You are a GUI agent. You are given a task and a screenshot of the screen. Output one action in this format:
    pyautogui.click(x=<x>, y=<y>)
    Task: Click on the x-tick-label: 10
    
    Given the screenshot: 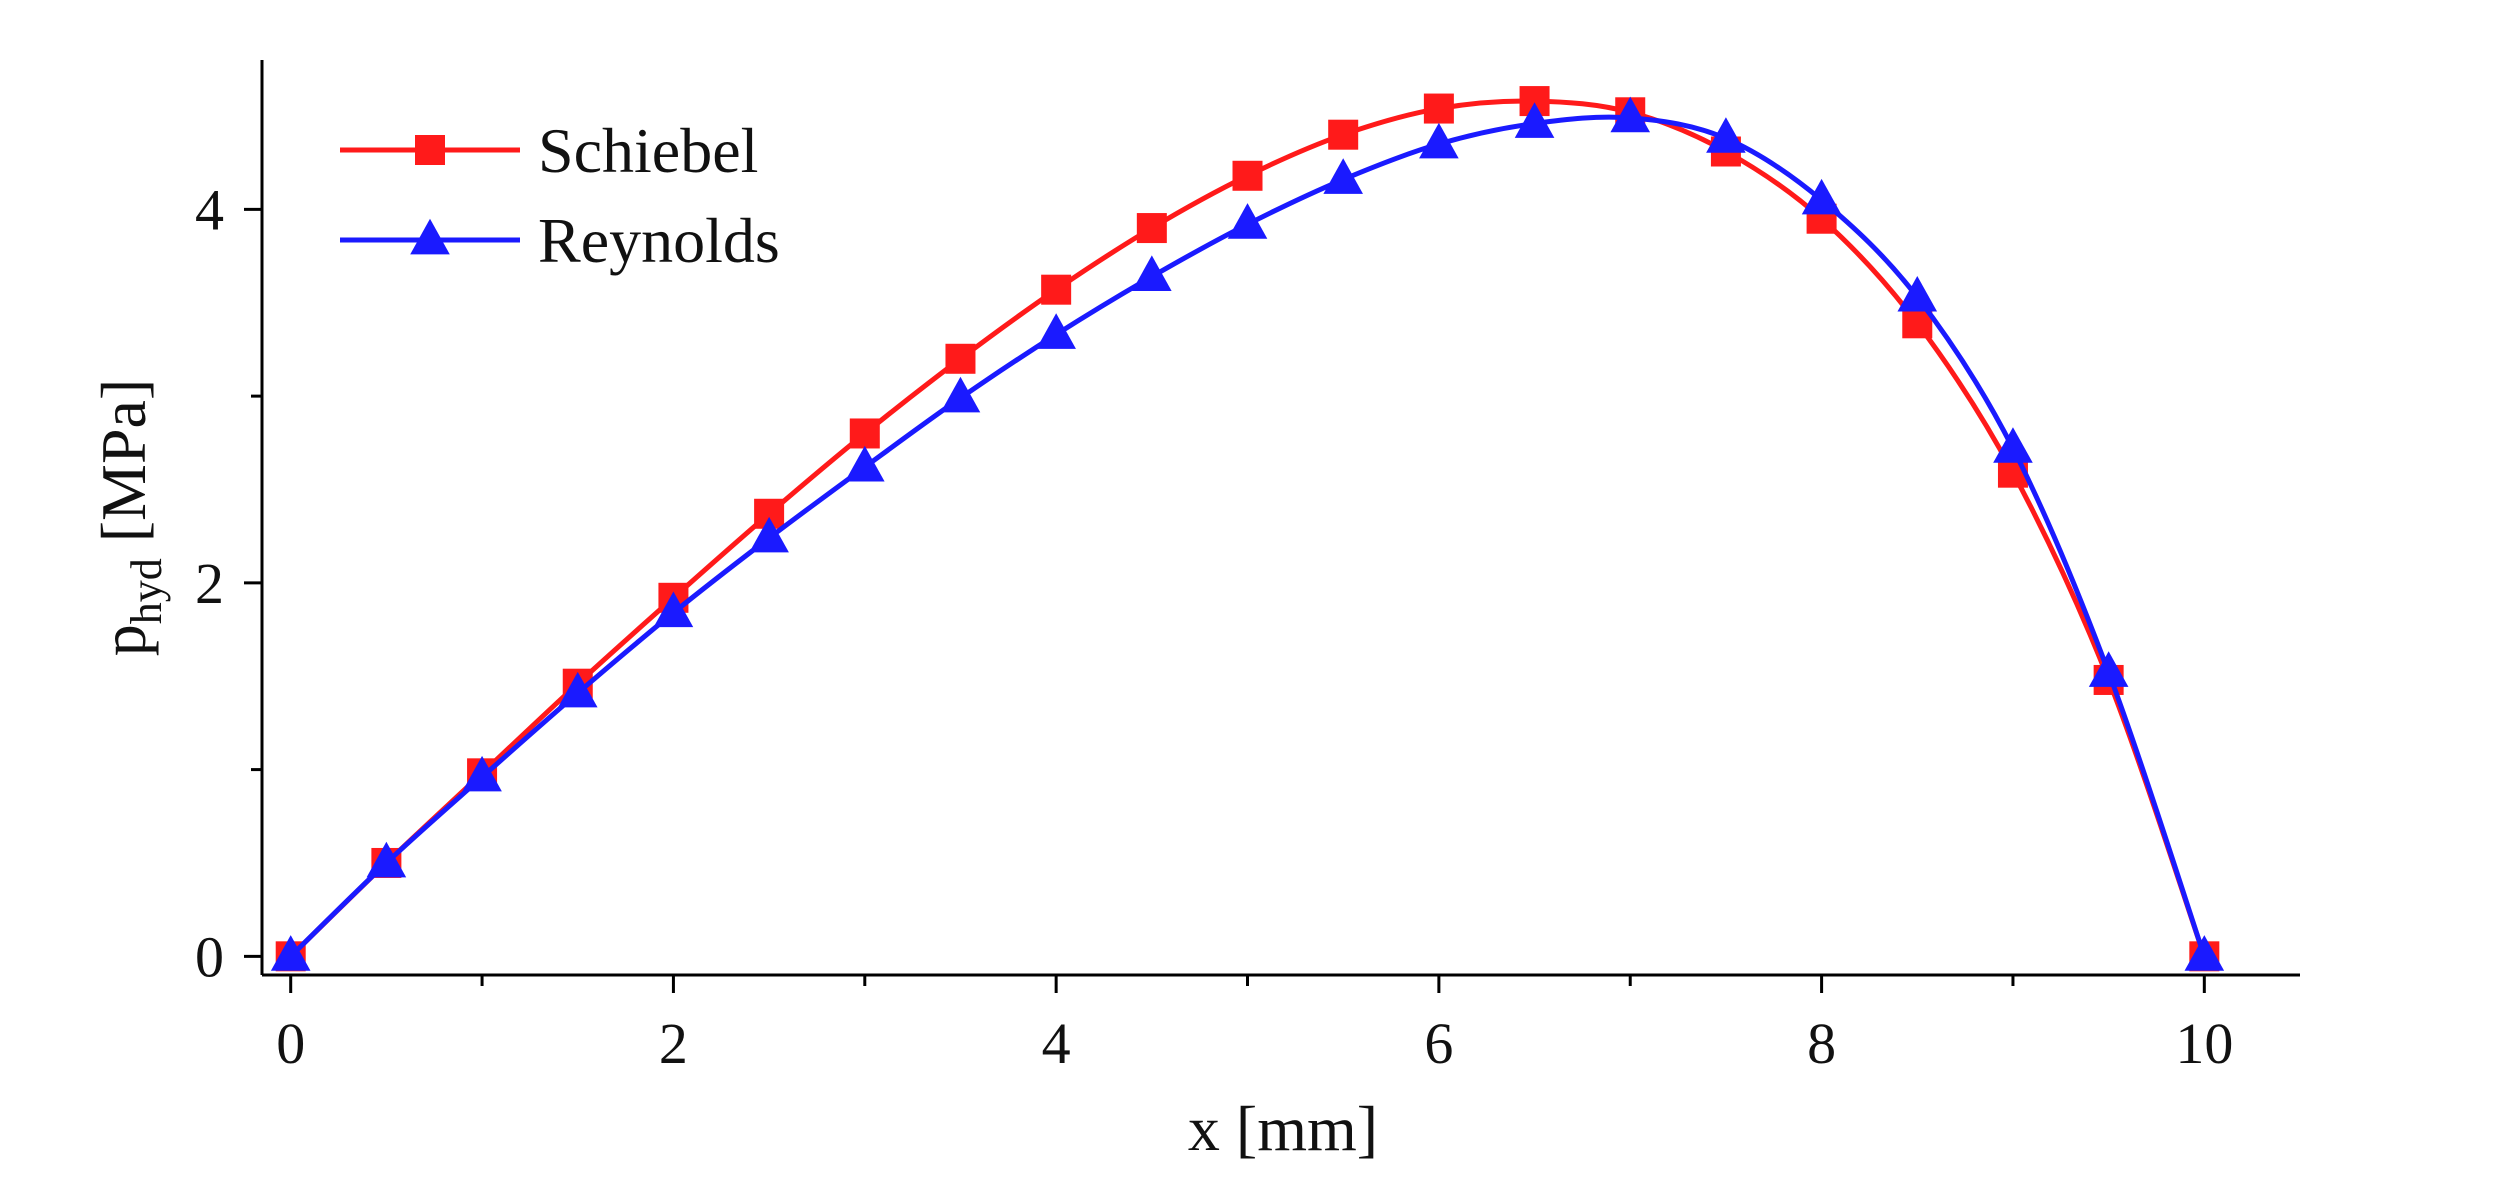 What is the action you would take?
    pyautogui.click(x=2204, y=1043)
    